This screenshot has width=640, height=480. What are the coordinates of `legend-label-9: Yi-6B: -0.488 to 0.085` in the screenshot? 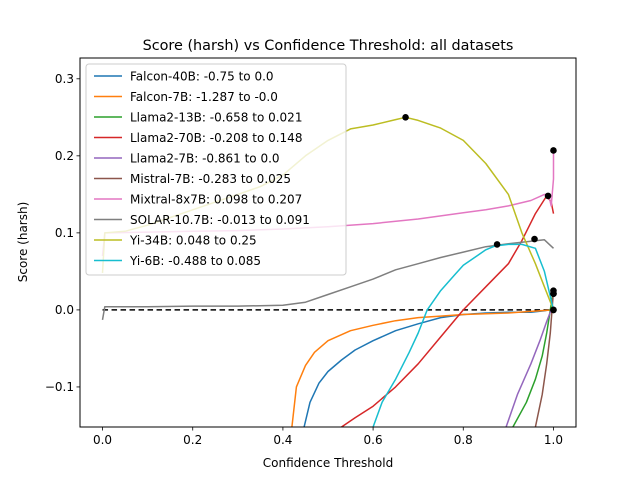 It's located at (195, 261).